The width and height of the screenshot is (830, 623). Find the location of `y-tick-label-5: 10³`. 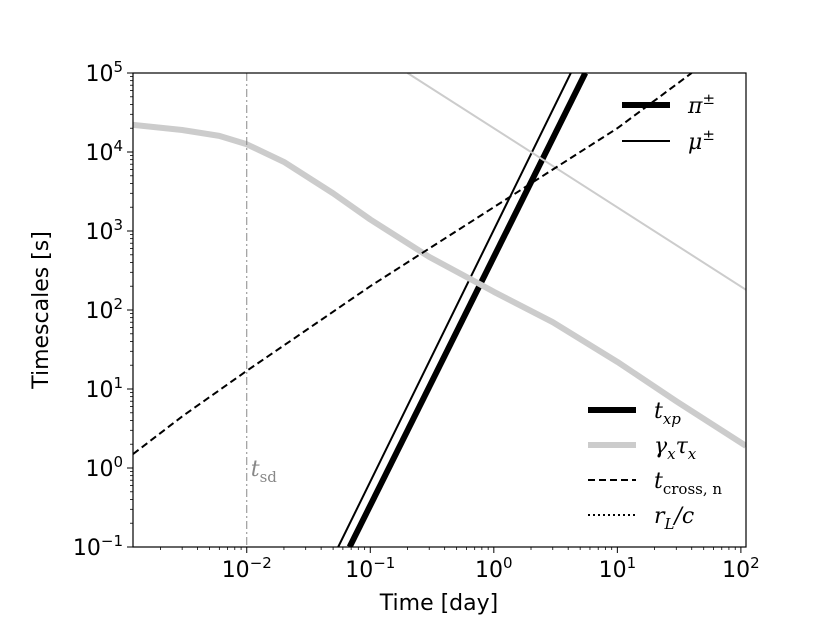

y-tick-label-5: 10³ is located at coordinates (104, 230).